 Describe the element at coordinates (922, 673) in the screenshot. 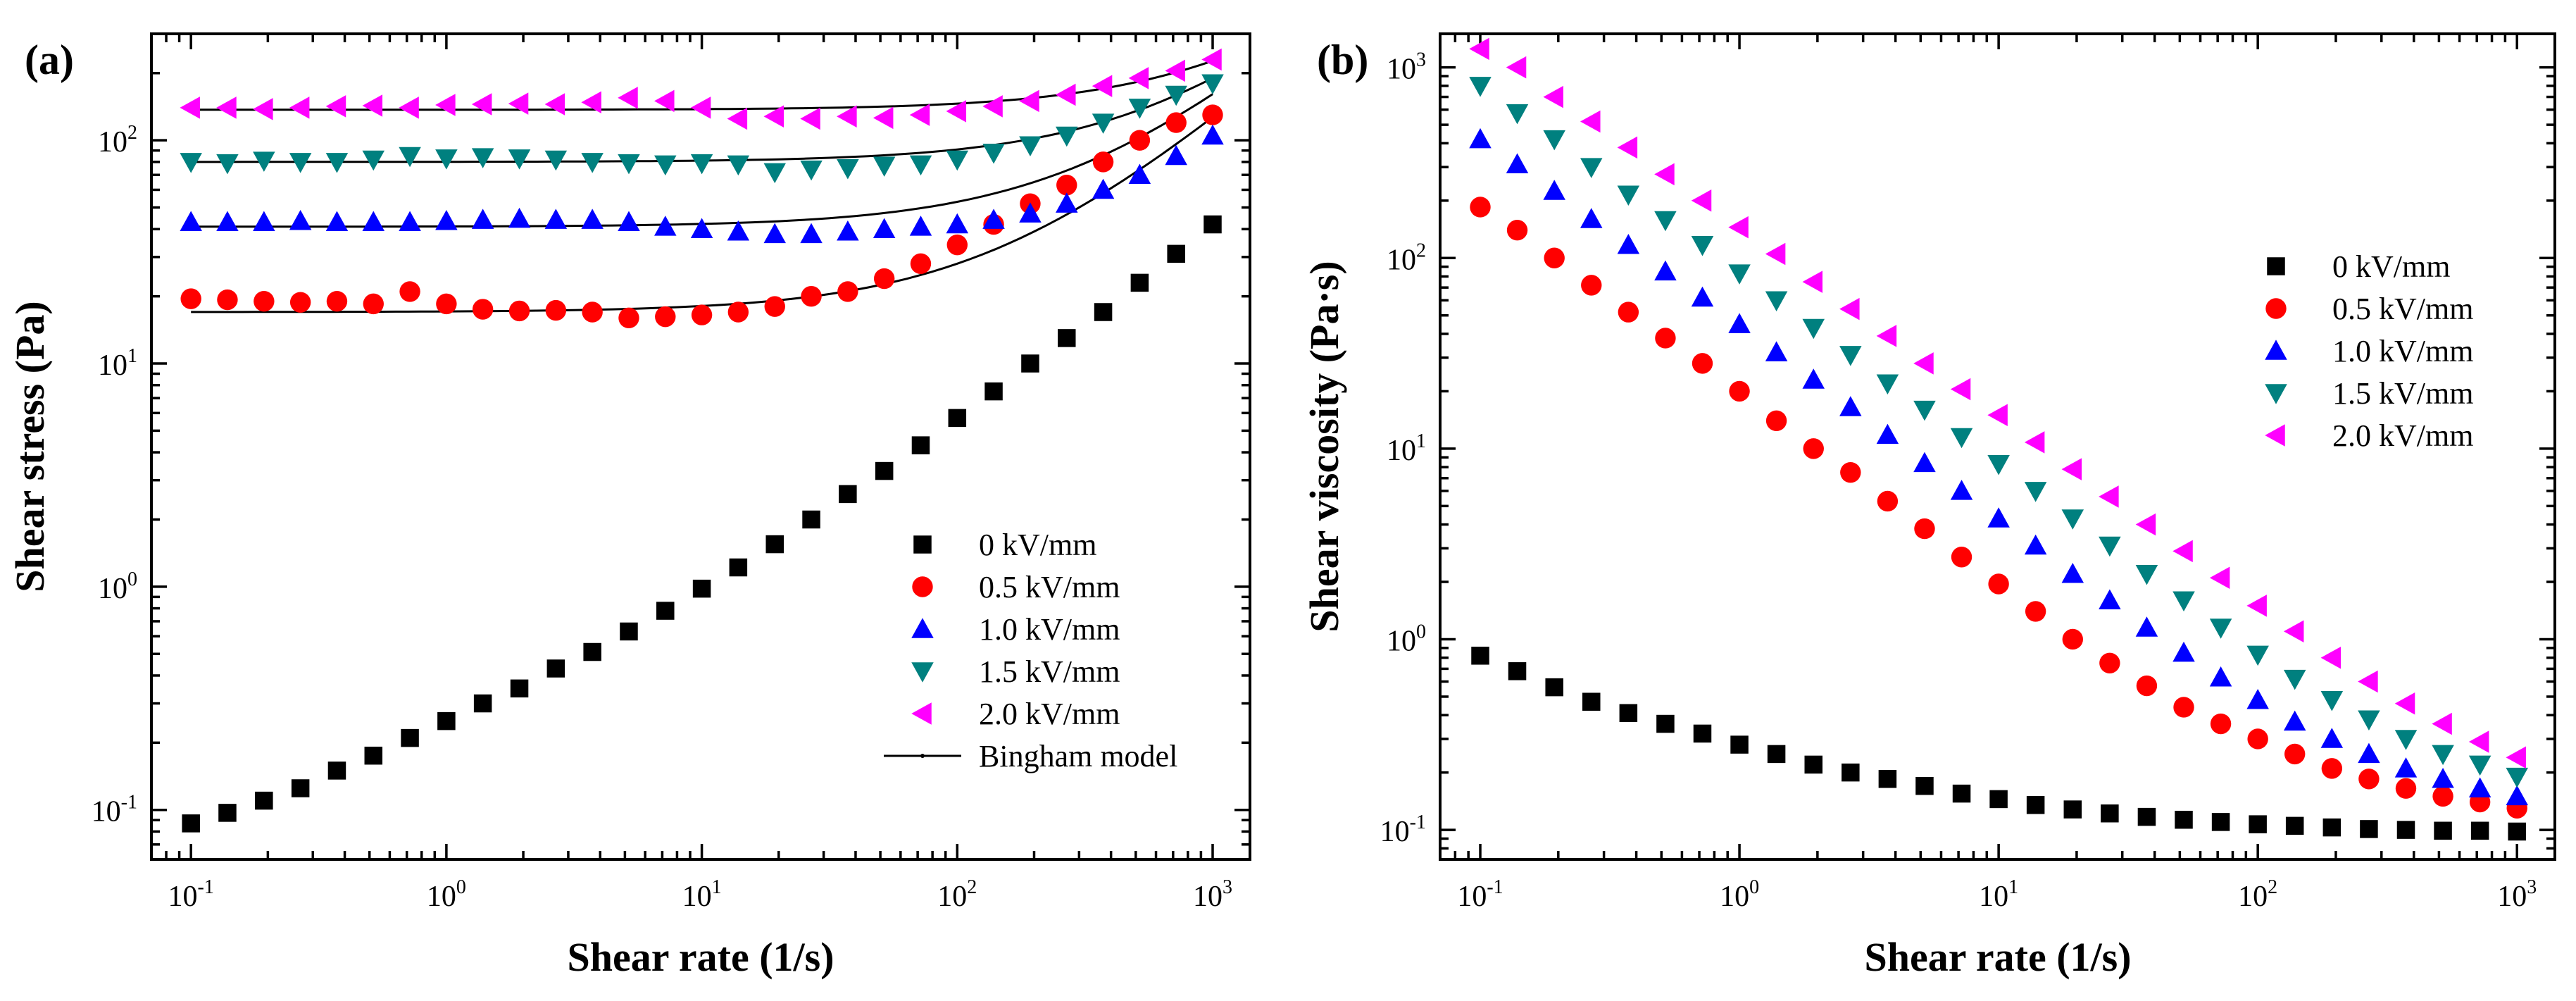

I see `legend-marker-1-5-kv-mm` at that location.